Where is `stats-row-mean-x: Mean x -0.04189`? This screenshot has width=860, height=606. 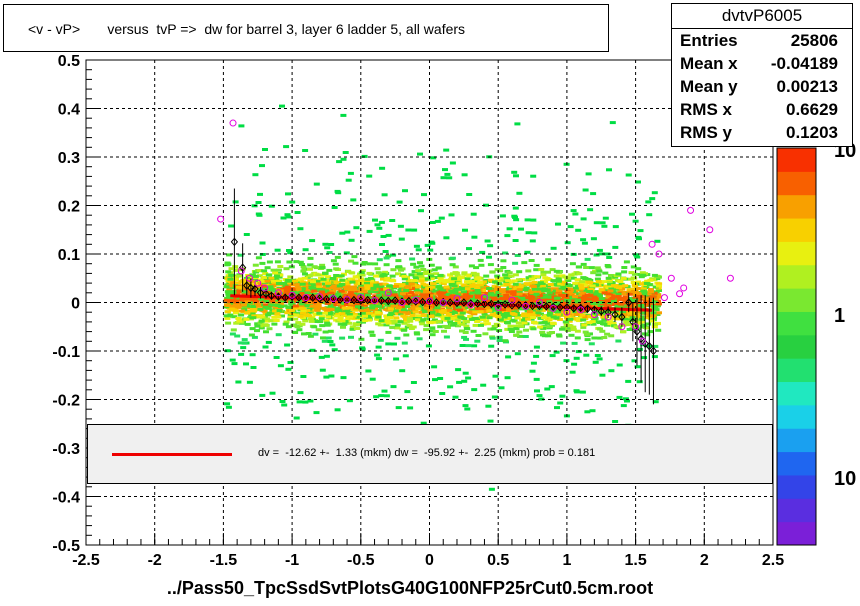 stats-row-mean-x: Mean x -0.04189 is located at coordinates (762, 63).